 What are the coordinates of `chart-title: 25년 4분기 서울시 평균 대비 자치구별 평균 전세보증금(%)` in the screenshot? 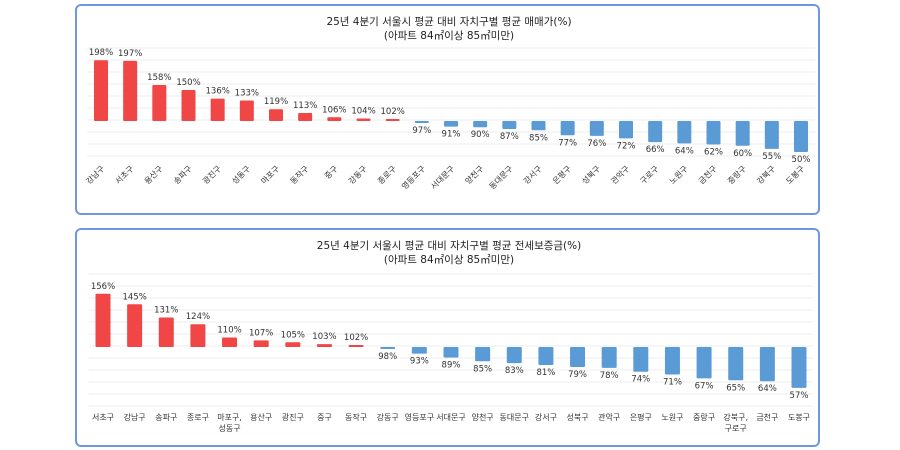 It's located at (449, 246).